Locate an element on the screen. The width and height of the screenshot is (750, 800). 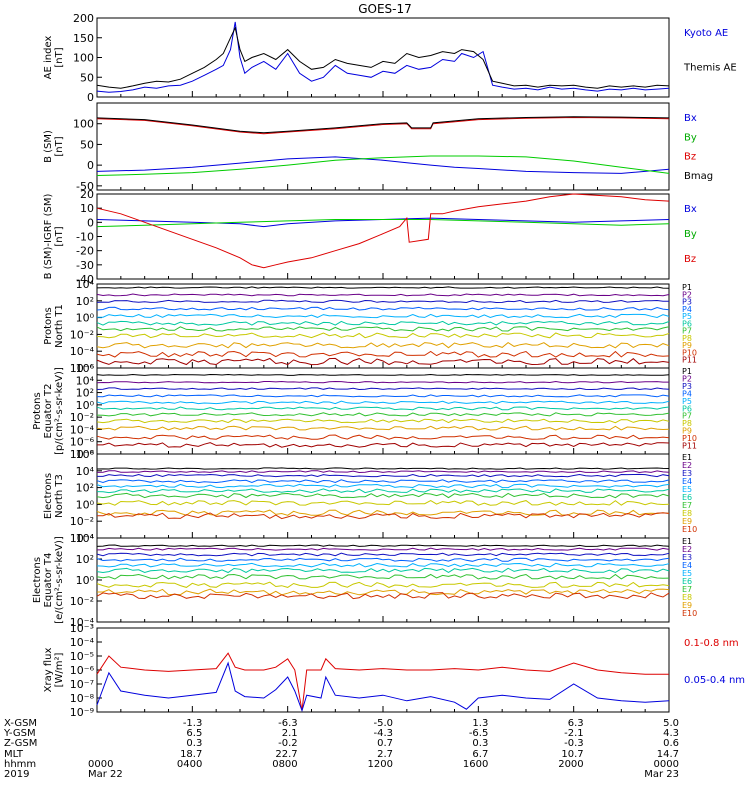
x-axis-value: -2.1 is located at coordinates (574, 733).